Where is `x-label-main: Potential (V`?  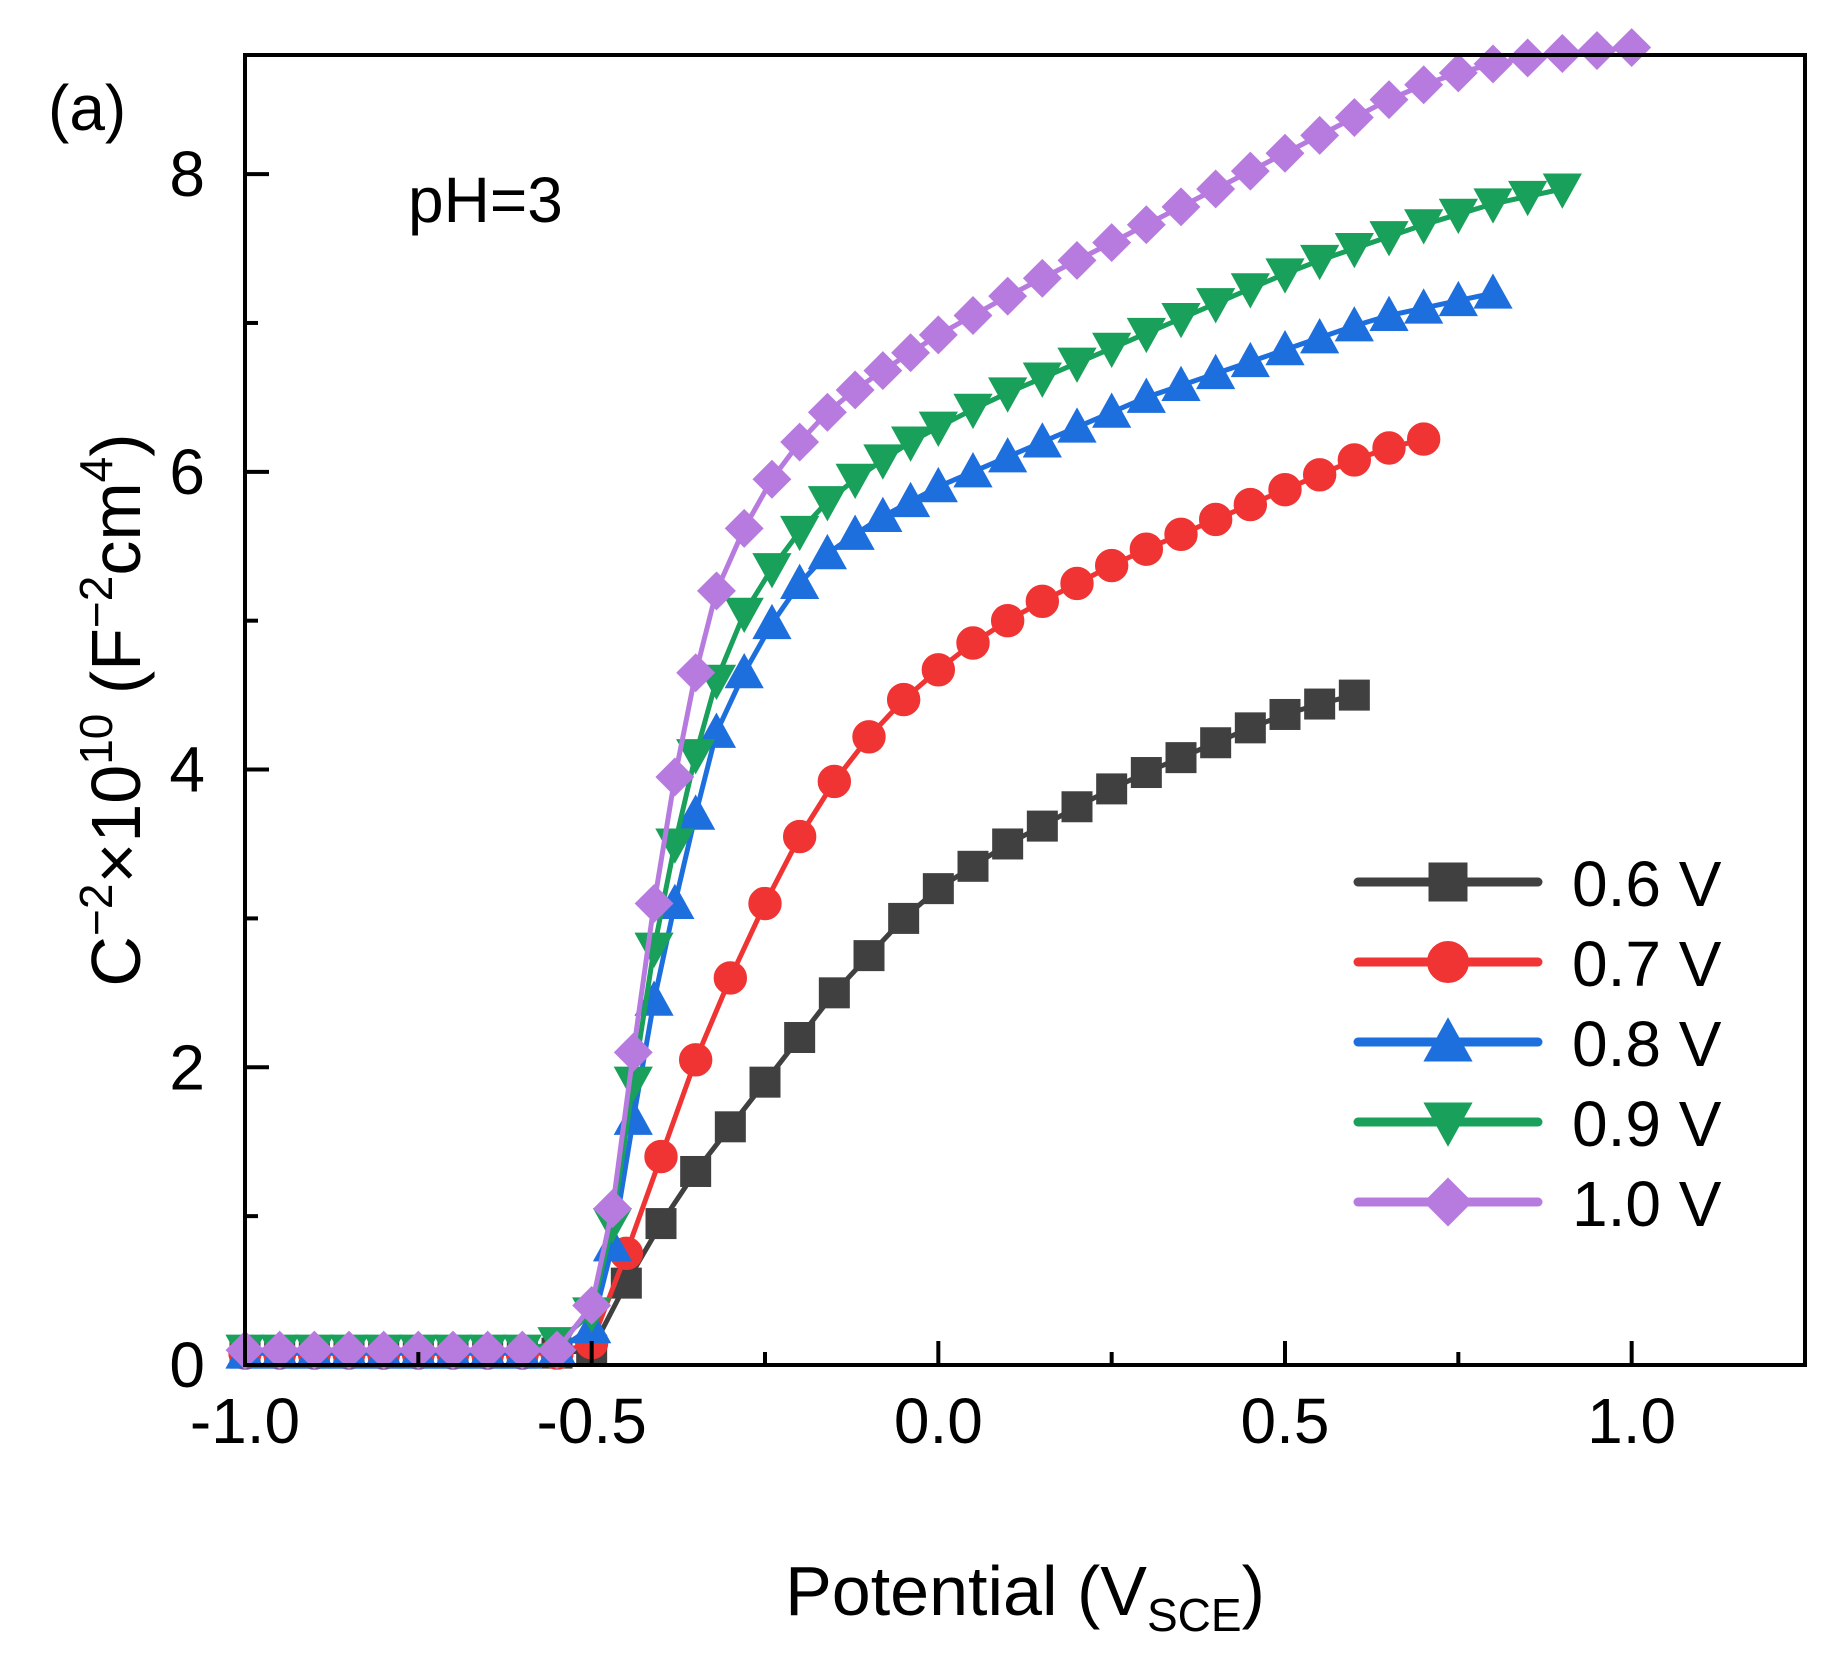
x-label-main: Potential (V is located at coordinates (966, 1591).